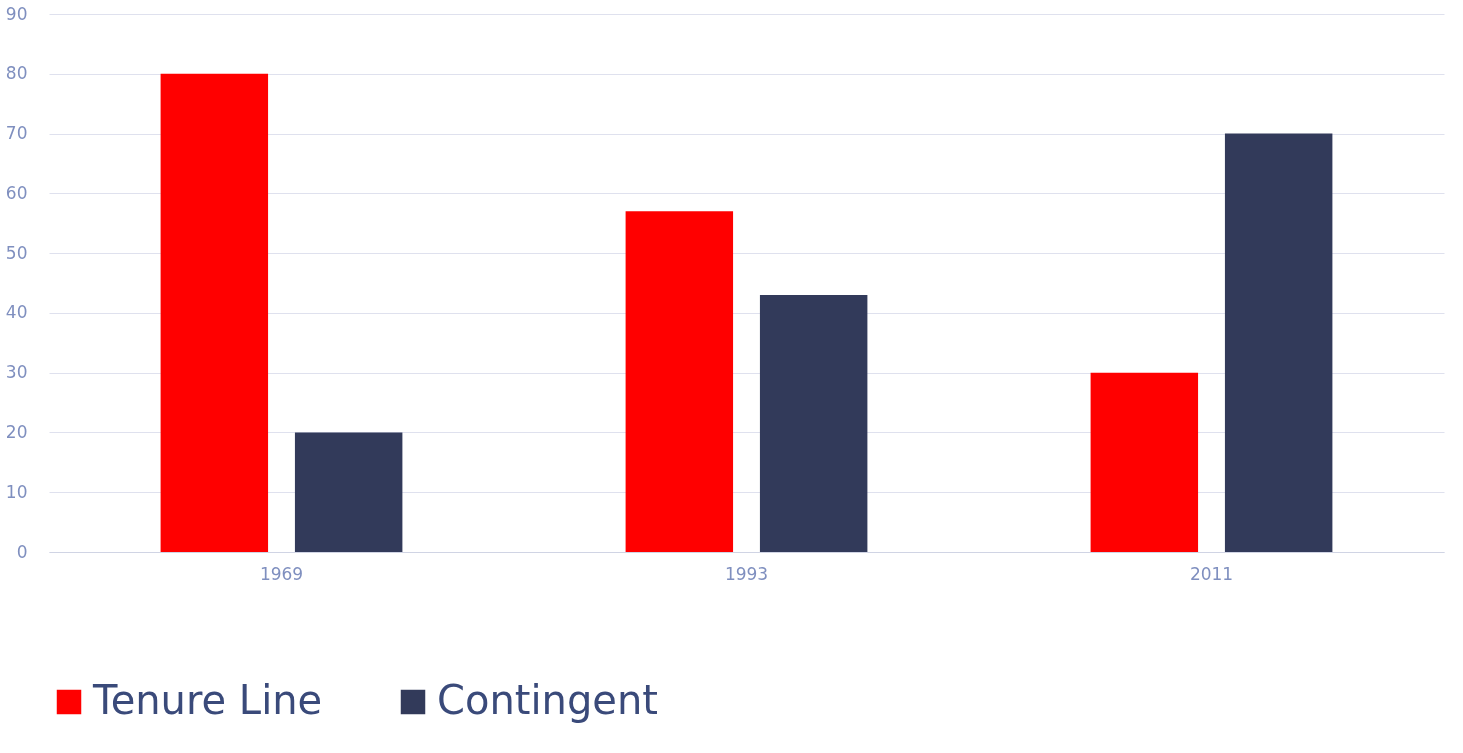 Image resolution: width=1463 pixels, height=753 pixels. I want to click on x-tick-label: 1969, so click(281, 573).